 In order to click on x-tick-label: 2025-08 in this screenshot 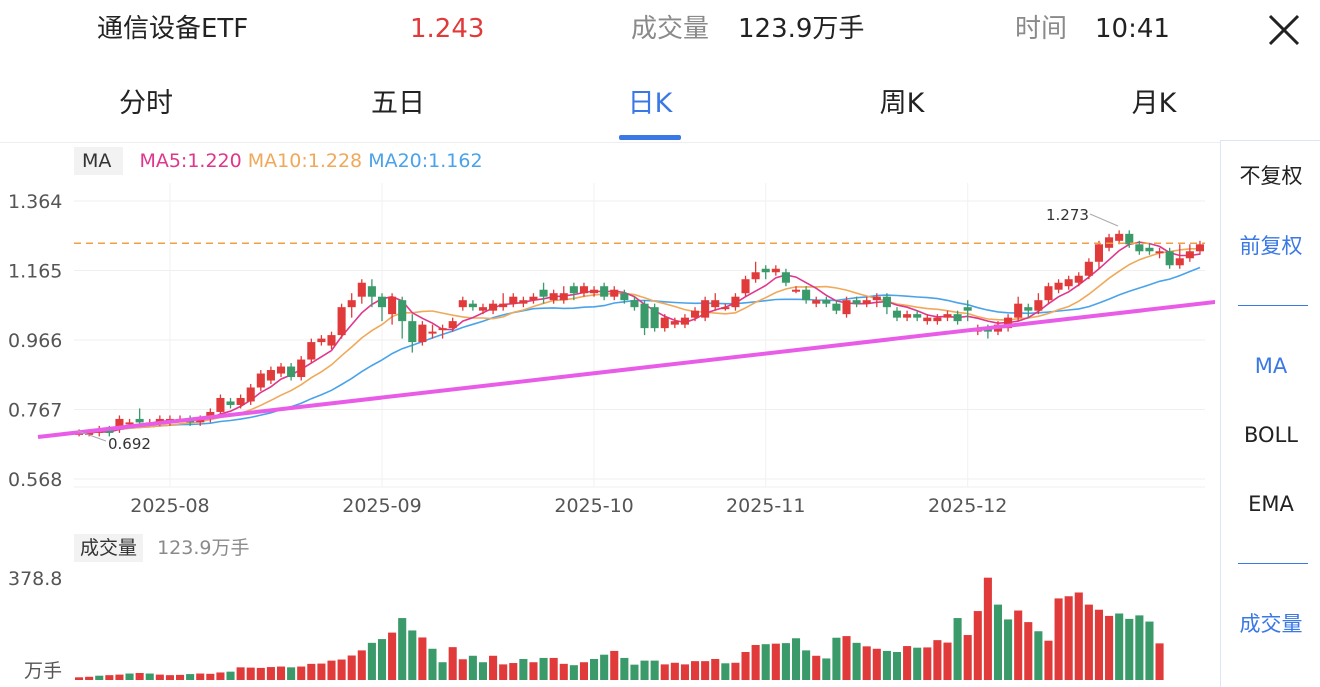, I will do `click(169, 506)`.